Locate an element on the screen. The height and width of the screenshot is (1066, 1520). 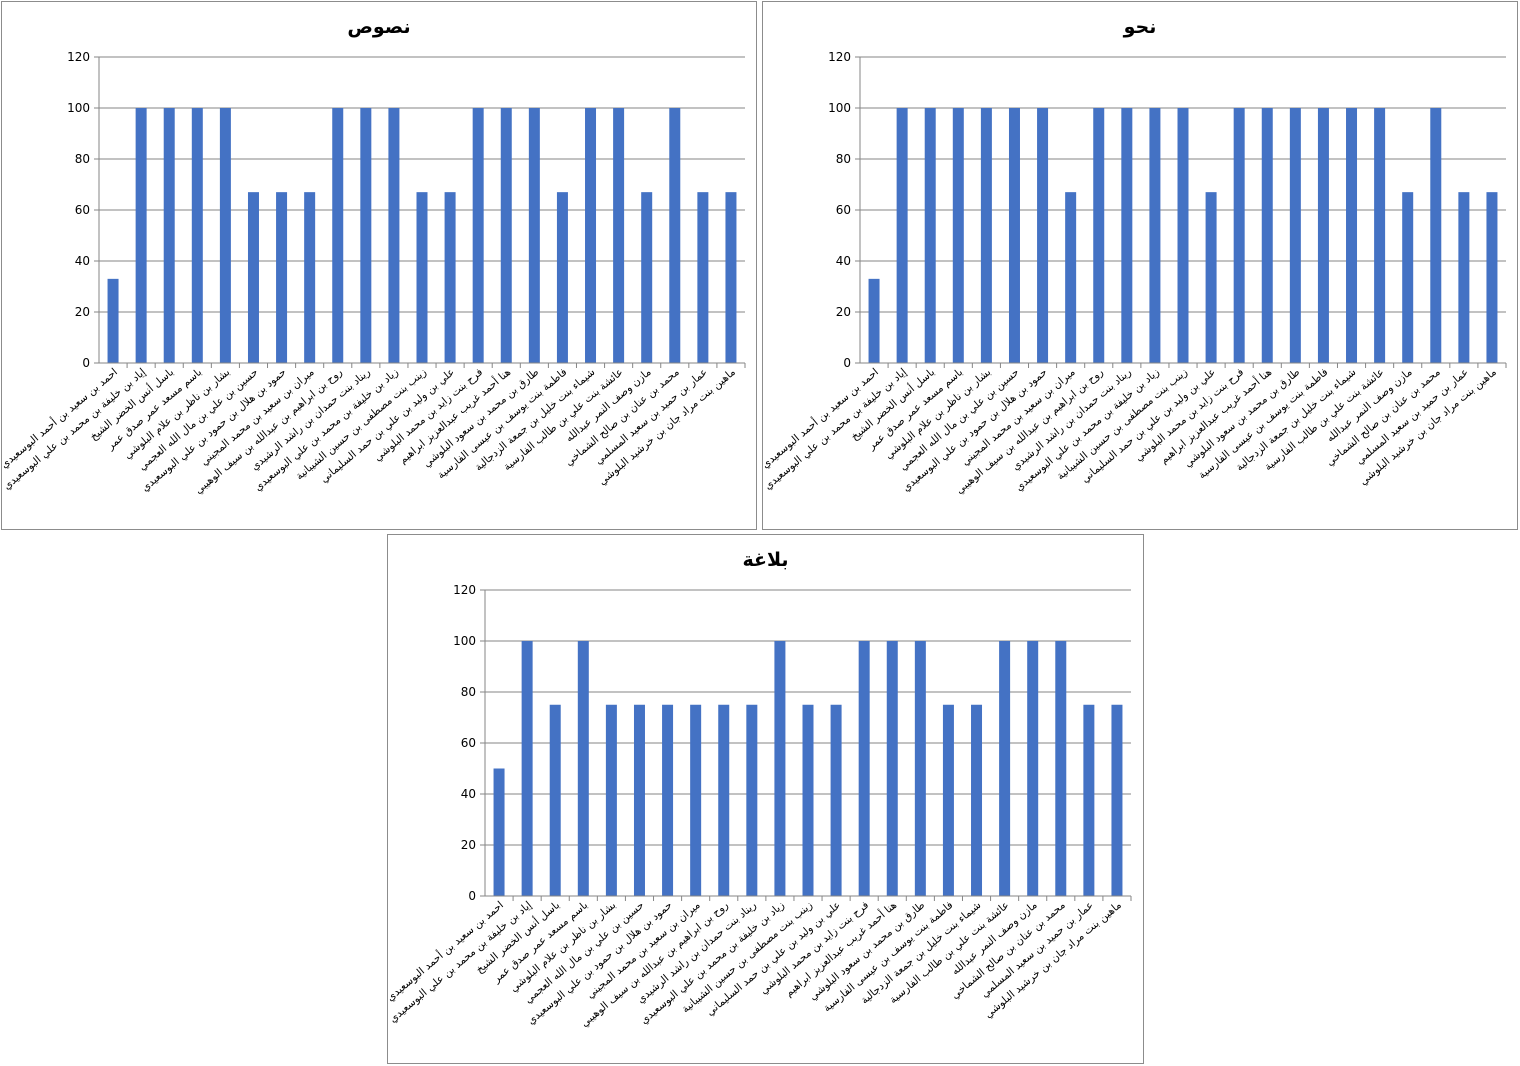
chart-title: بلاغة is located at coordinates (765, 560).